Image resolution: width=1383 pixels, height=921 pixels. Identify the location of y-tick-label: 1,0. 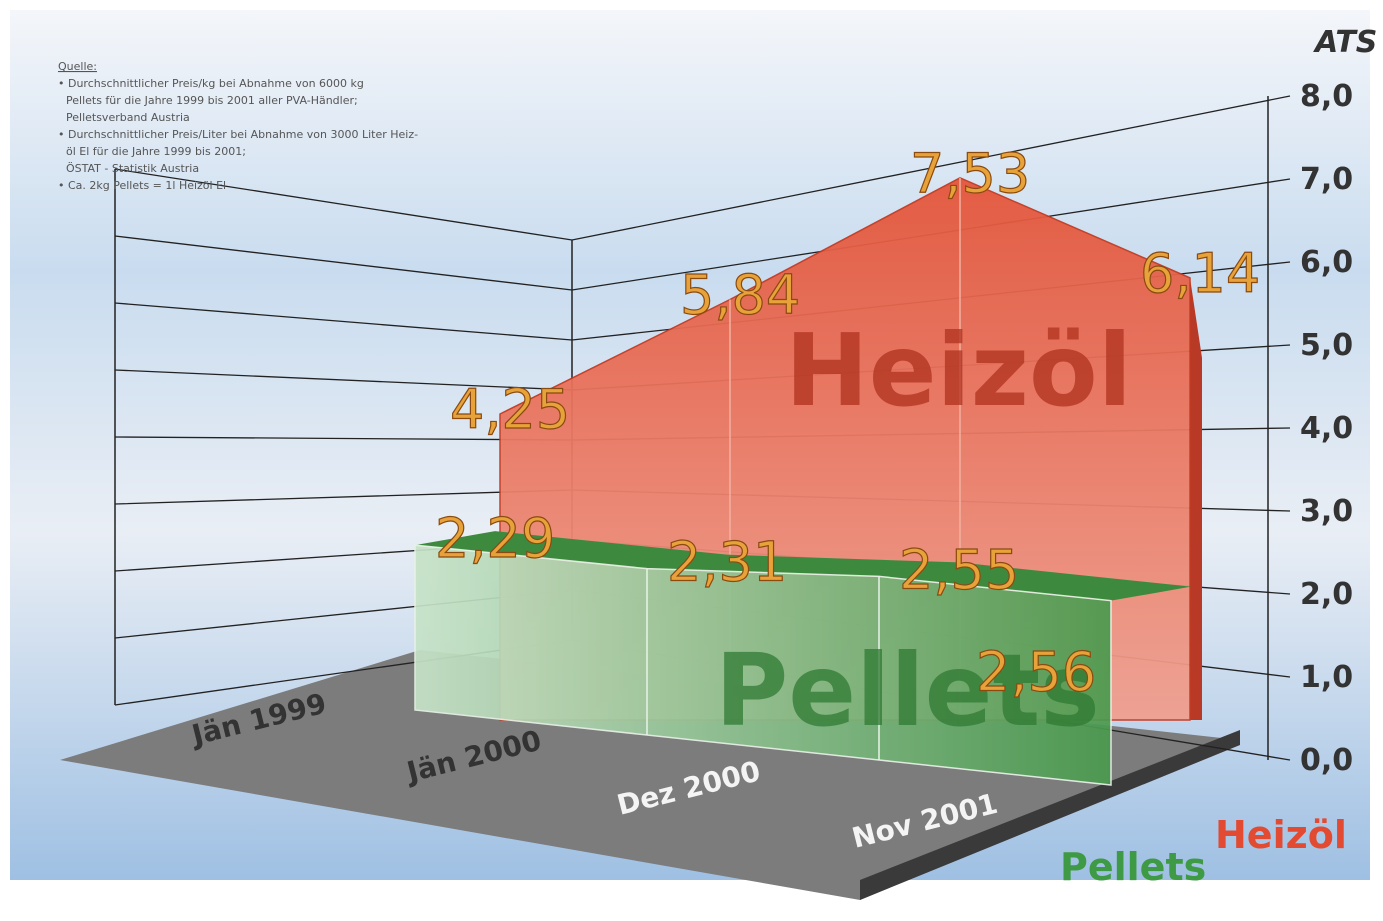
(1326, 677).